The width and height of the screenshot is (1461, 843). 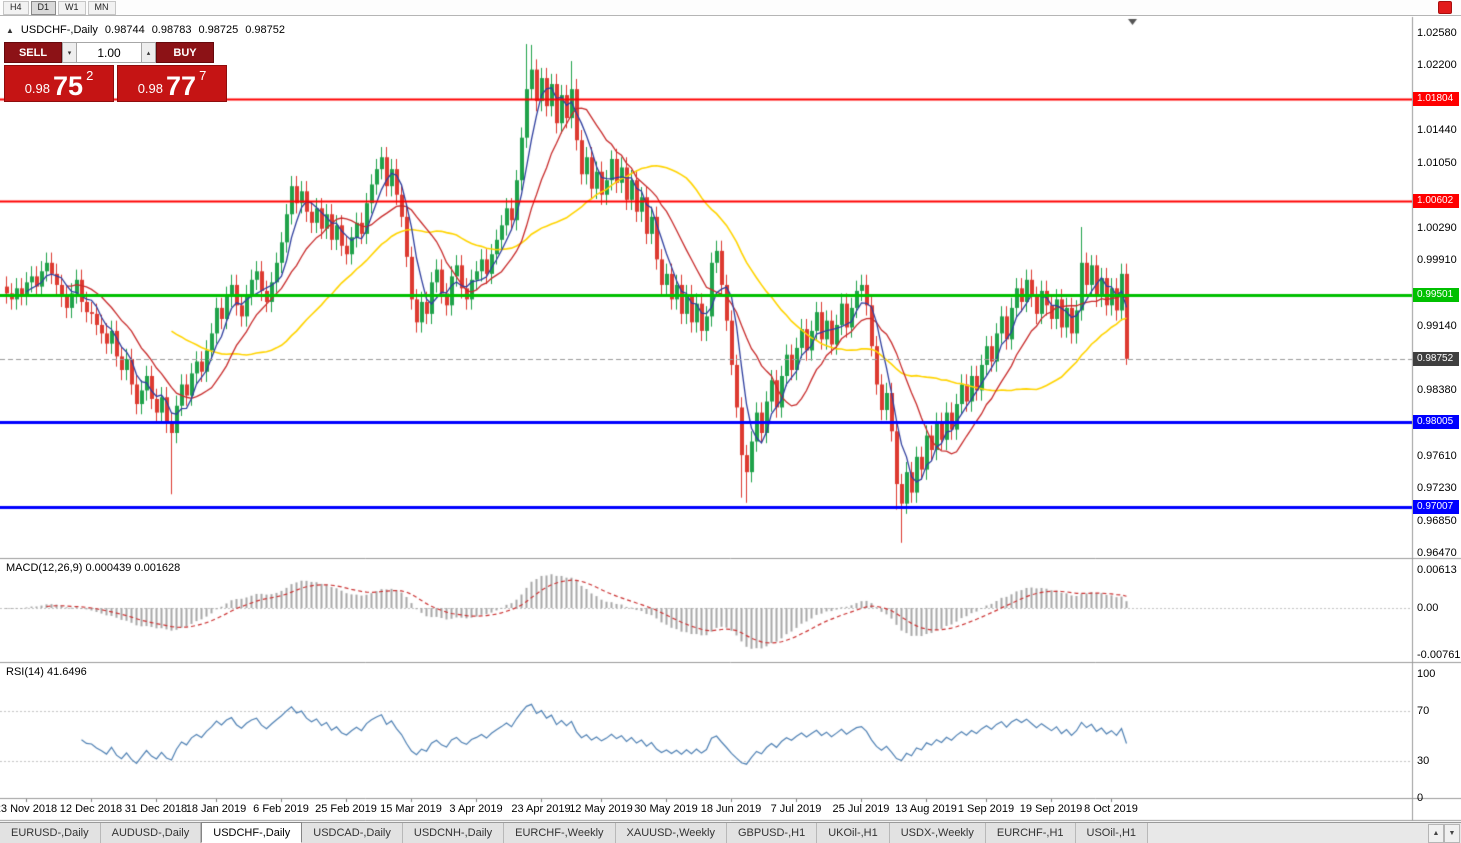 I want to click on symbol-name: USDCHF-,Daily, so click(x=59, y=30).